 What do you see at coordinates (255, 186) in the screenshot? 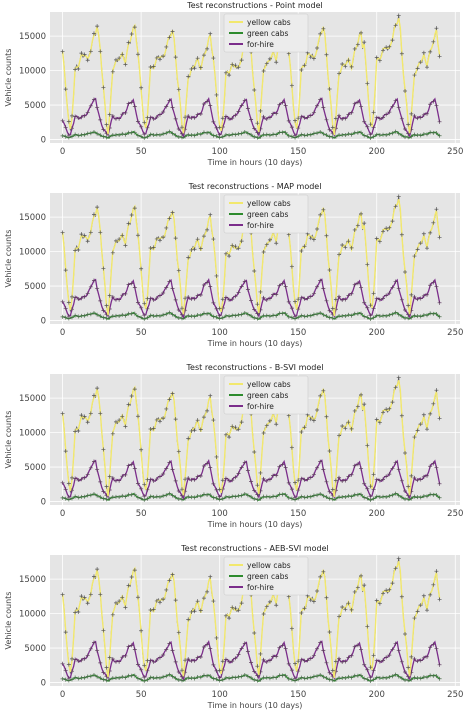
I see `chart-title: Test reconstructions - MAP model` at bounding box center [255, 186].